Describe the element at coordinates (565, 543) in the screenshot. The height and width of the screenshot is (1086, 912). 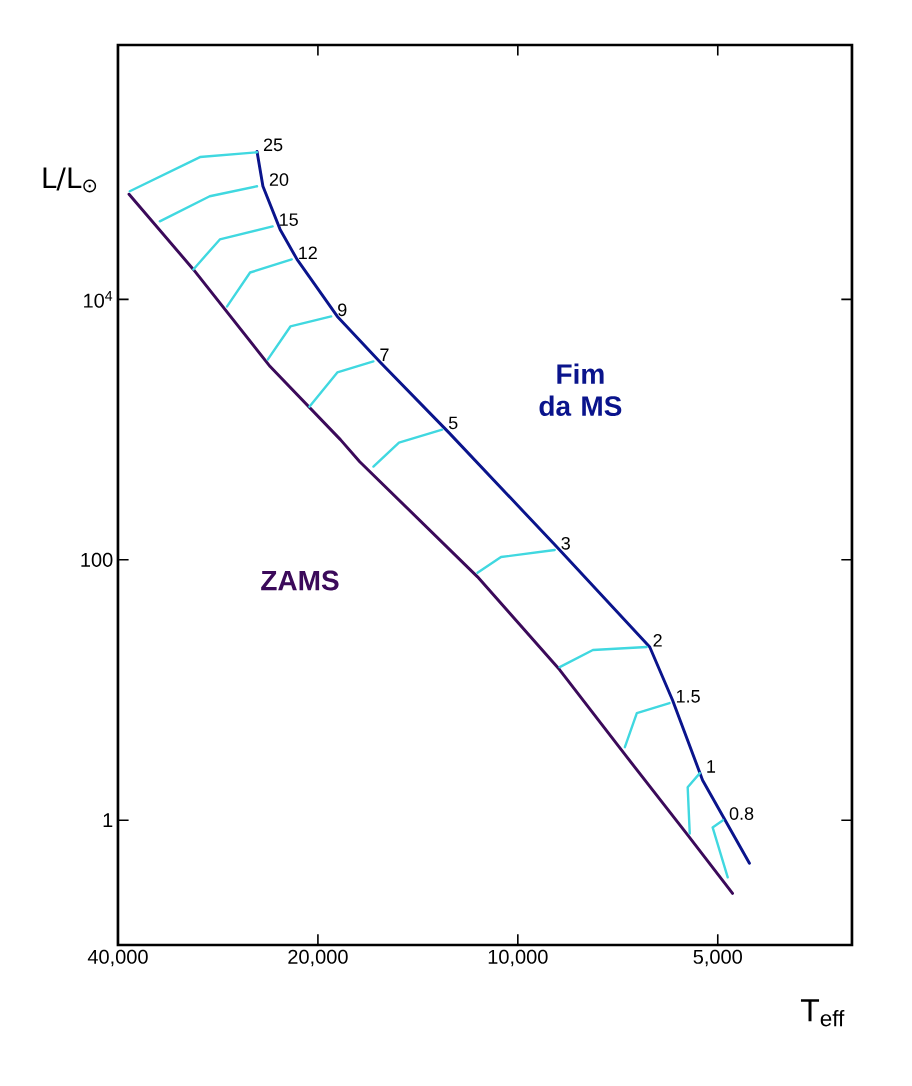
I see `annotation: 3` at that location.